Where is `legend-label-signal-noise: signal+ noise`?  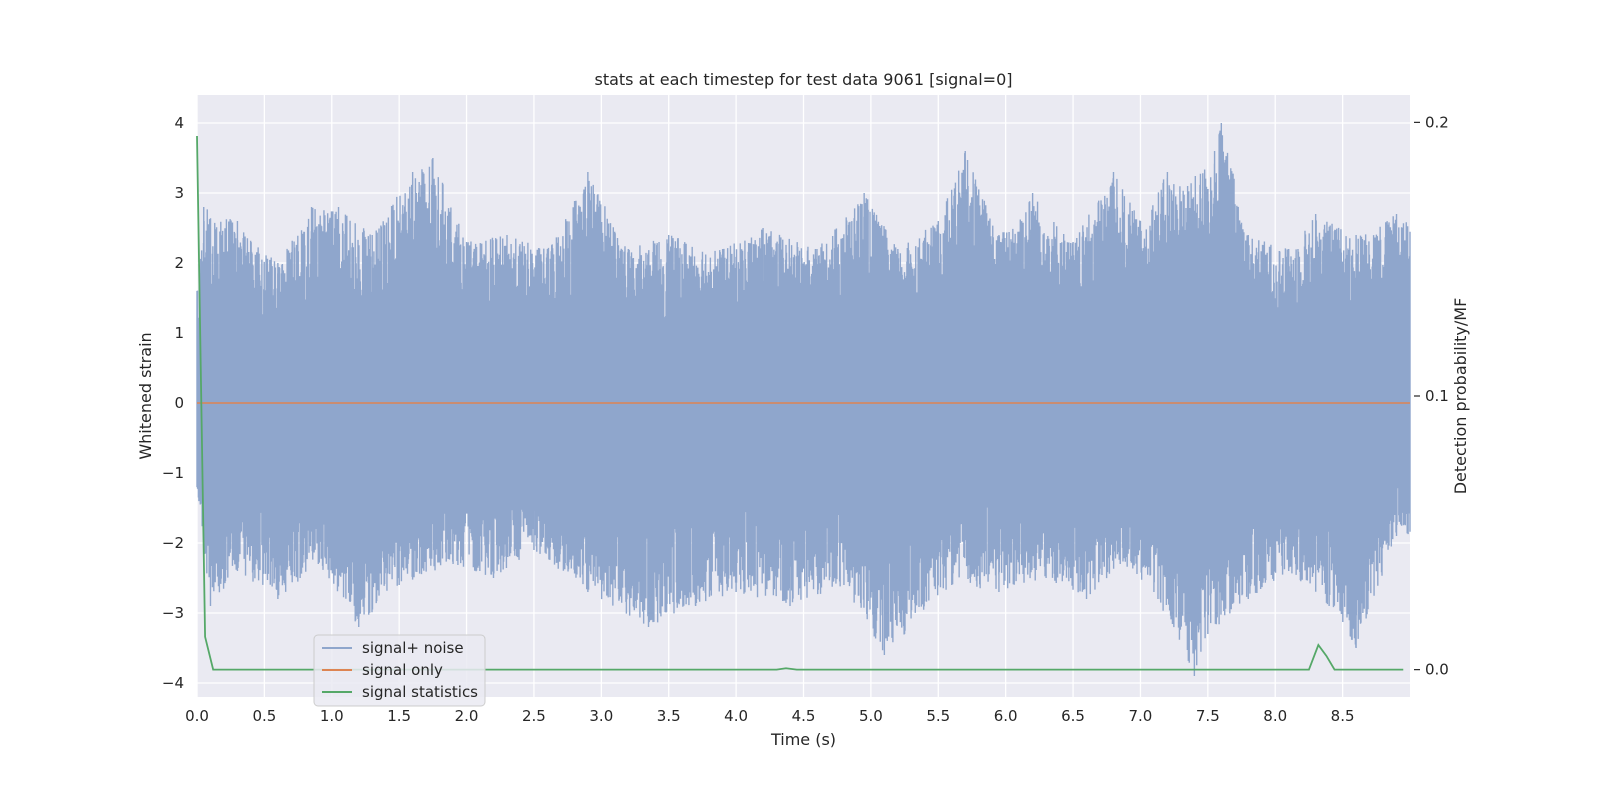
legend-label-signal-noise: signal+ noise is located at coordinates (413, 648).